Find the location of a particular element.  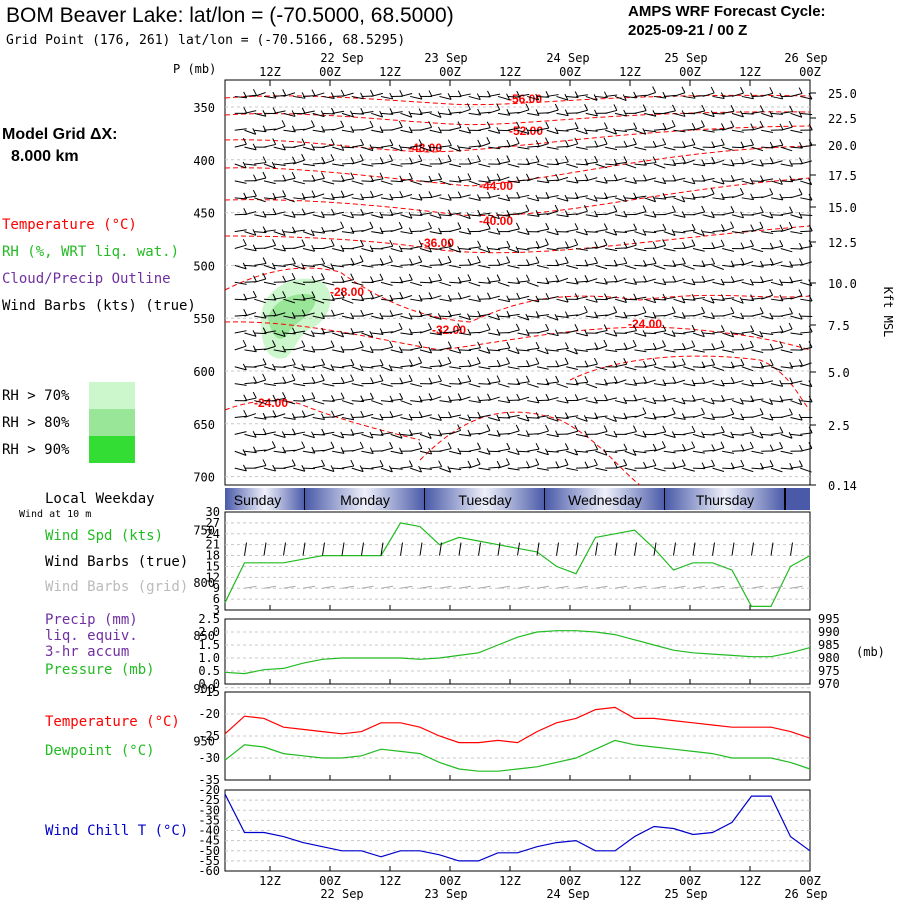

wind-chill-panel-tick-label: -40 is located at coordinates (209, 831).